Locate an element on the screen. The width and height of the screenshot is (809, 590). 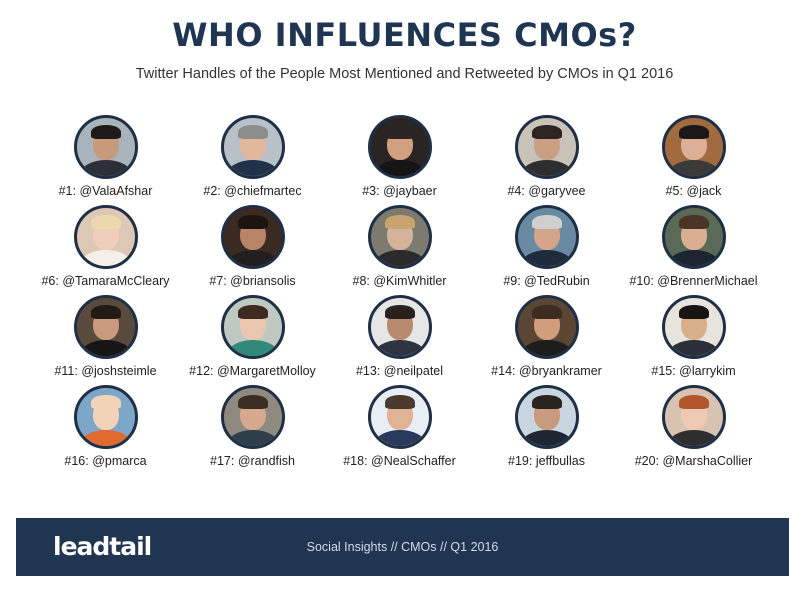
twitter-handle: #13: @neilpatel is located at coordinates (399, 371).